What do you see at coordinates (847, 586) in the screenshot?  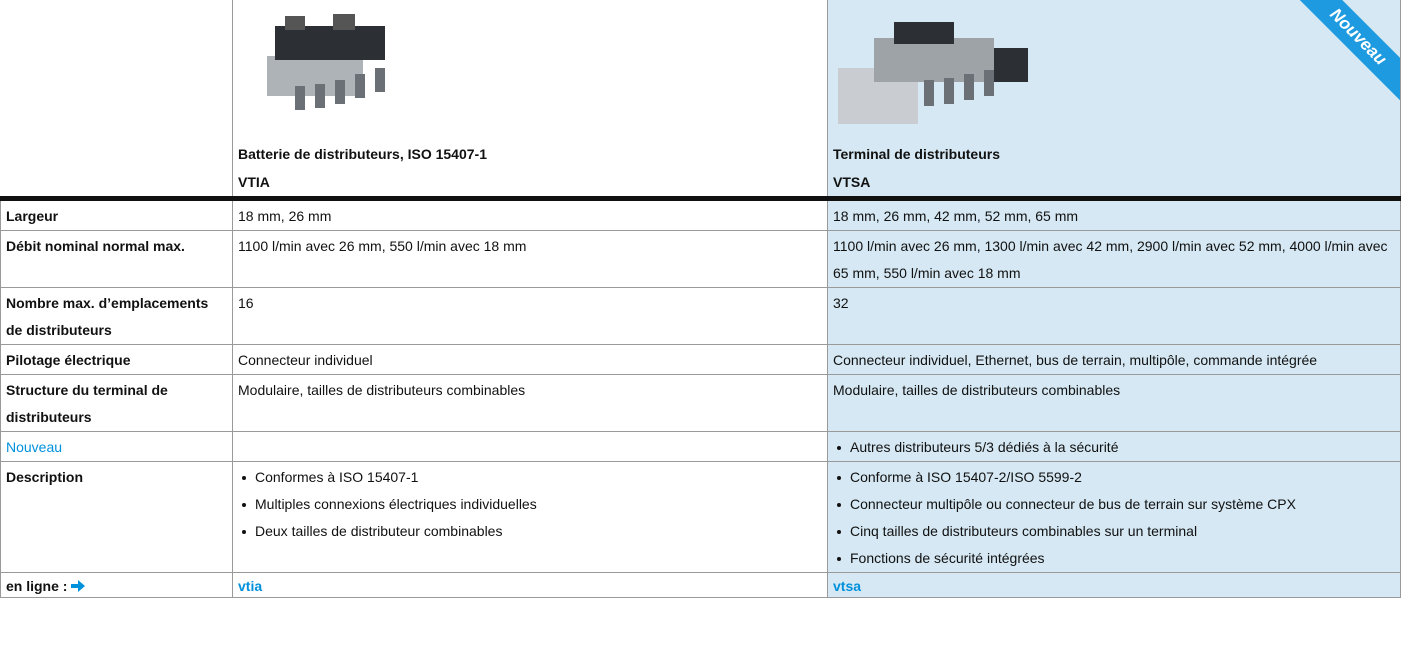 I see `online-link: vtsa` at bounding box center [847, 586].